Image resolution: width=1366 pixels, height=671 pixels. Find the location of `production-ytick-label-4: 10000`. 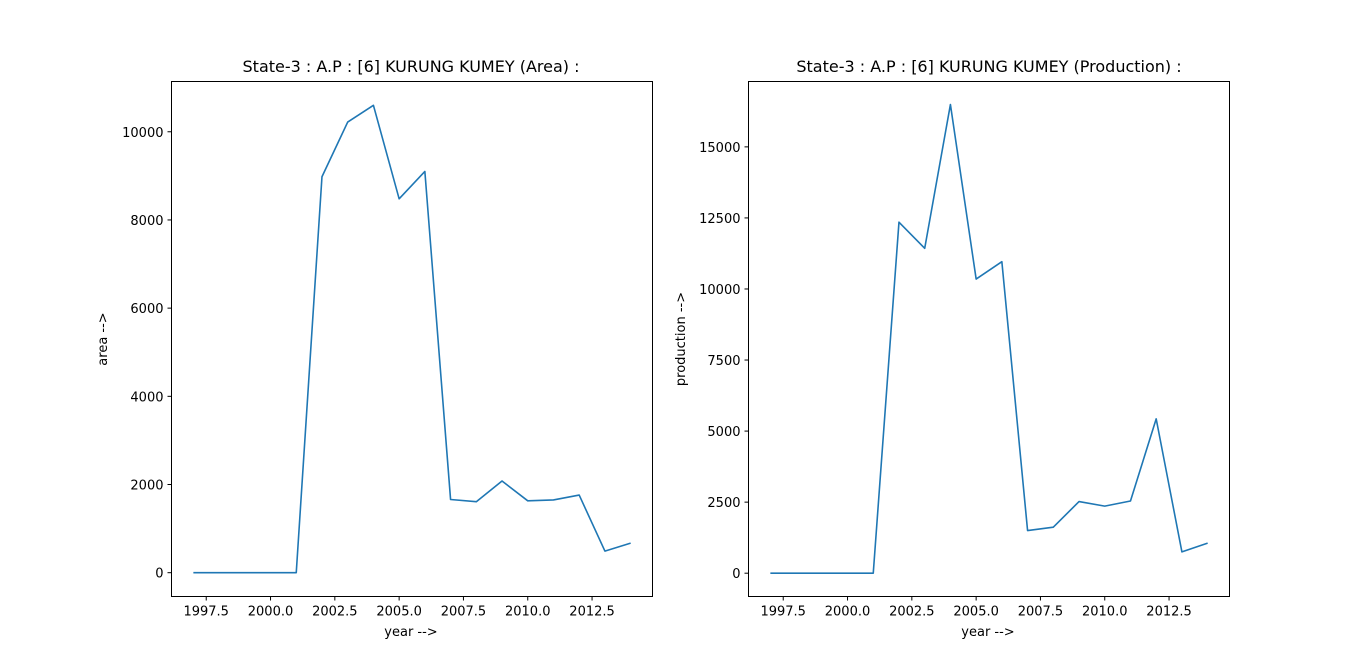

production-ytick-label-4: 10000 is located at coordinates (719, 290).